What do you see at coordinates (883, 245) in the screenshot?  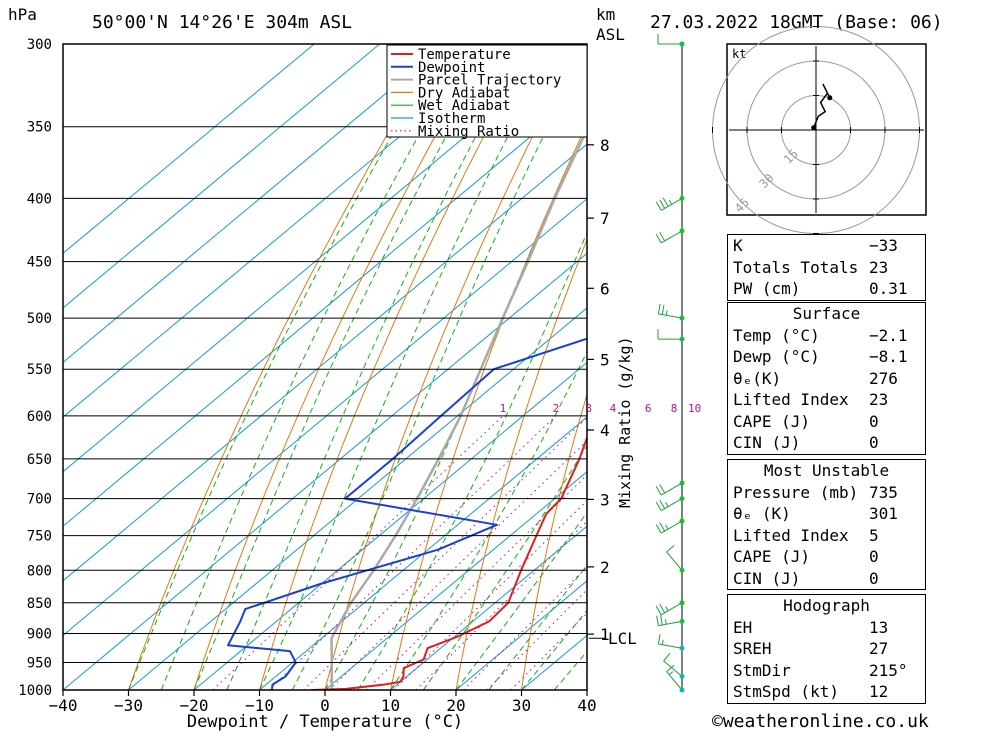 I see `index-value: −33` at bounding box center [883, 245].